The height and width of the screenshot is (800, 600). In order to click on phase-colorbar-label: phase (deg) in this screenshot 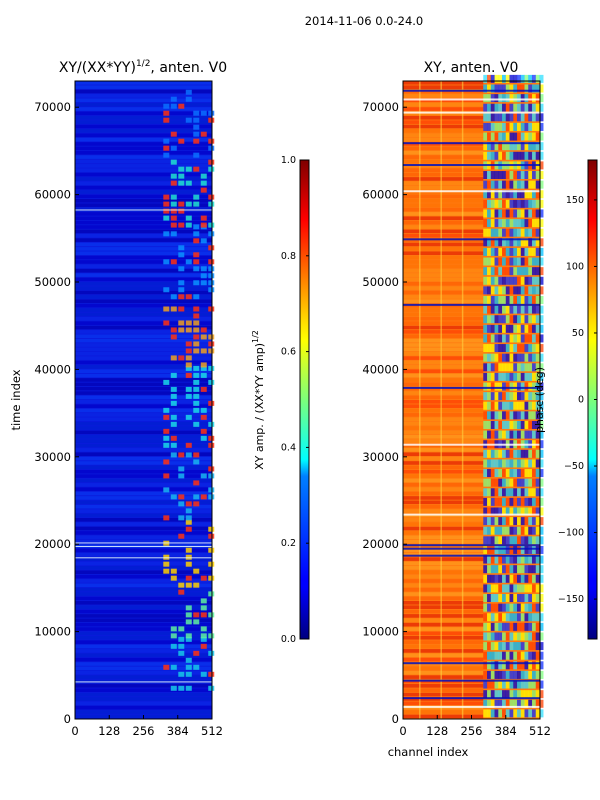, I will do `click(539, 400)`.